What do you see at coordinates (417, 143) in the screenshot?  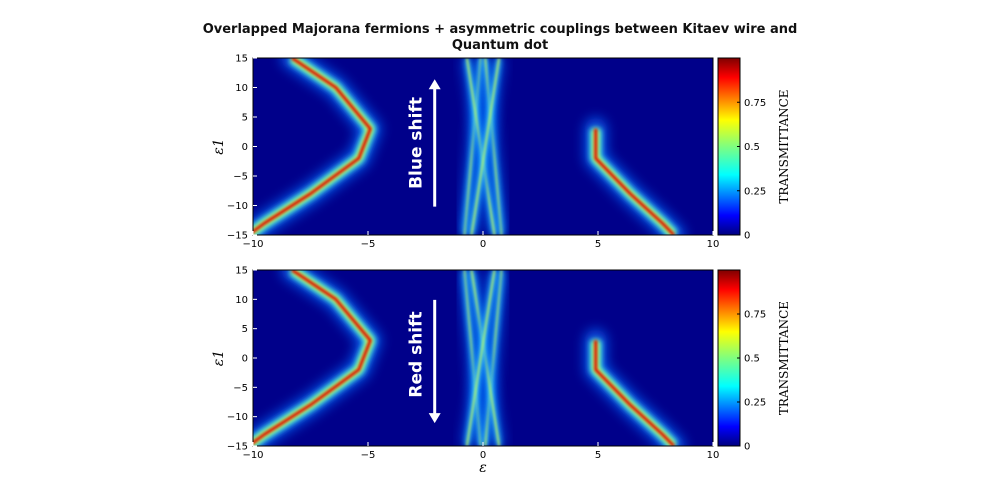 I see `shift-annotation: Blue shift` at bounding box center [417, 143].